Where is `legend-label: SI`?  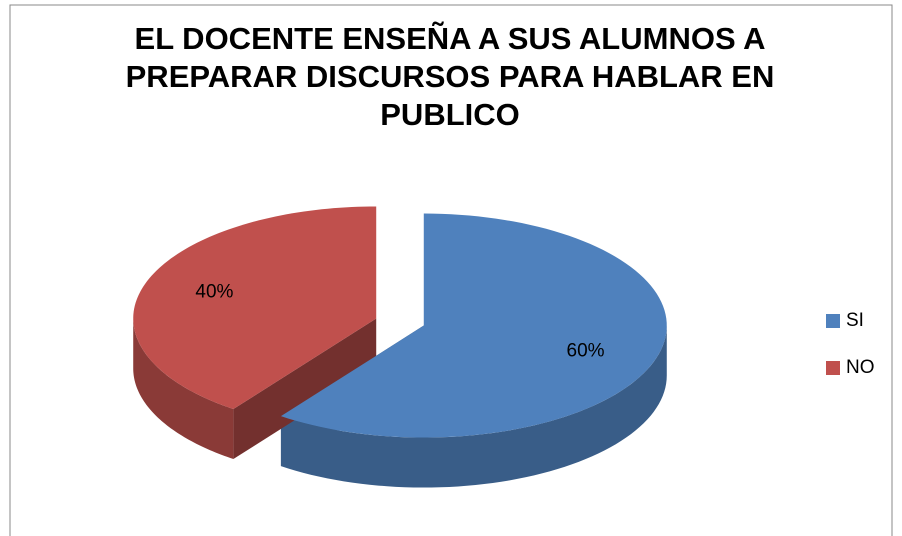 legend-label: SI is located at coordinates (855, 320).